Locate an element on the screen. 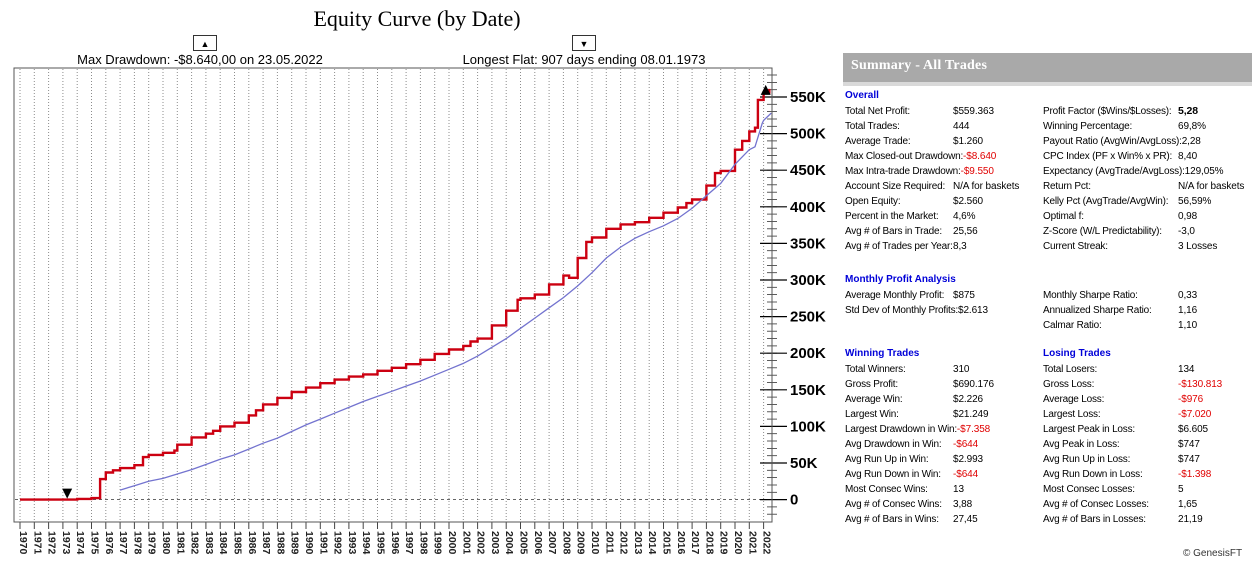 This screenshot has height=586, width=1252. stat-row: Average Trade: $1.260 is located at coordinates (944, 141).